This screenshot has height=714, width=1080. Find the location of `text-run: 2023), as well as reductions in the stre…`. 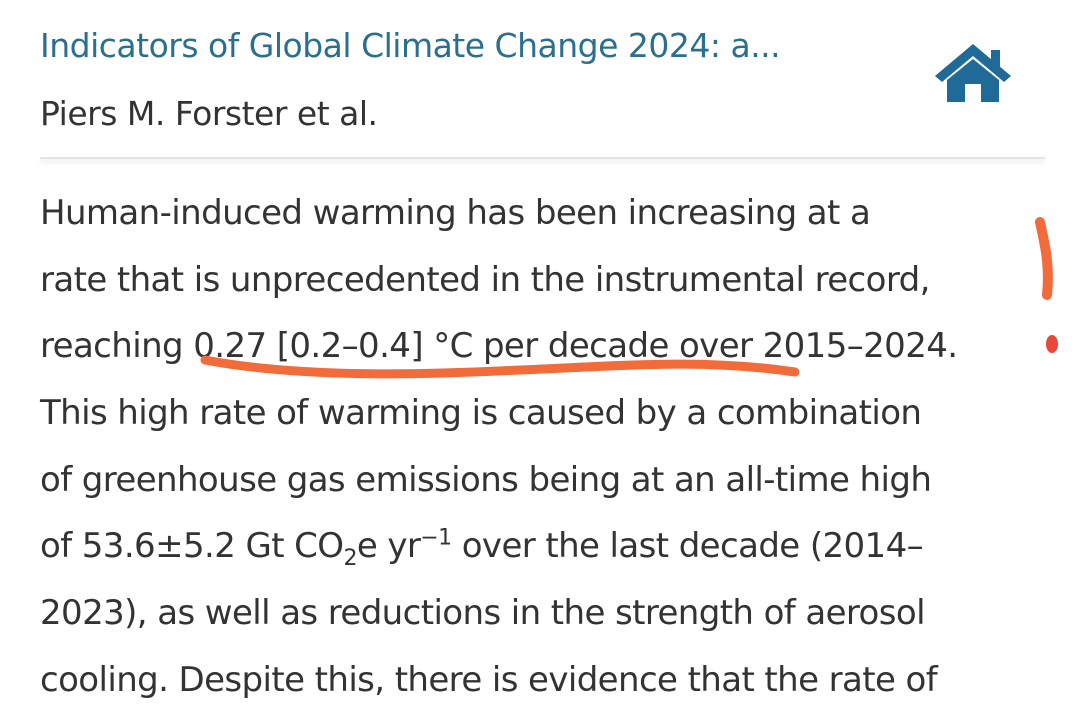

text-run: 2023), as well as reductions in the stre… is located at coordinates (483, 613).